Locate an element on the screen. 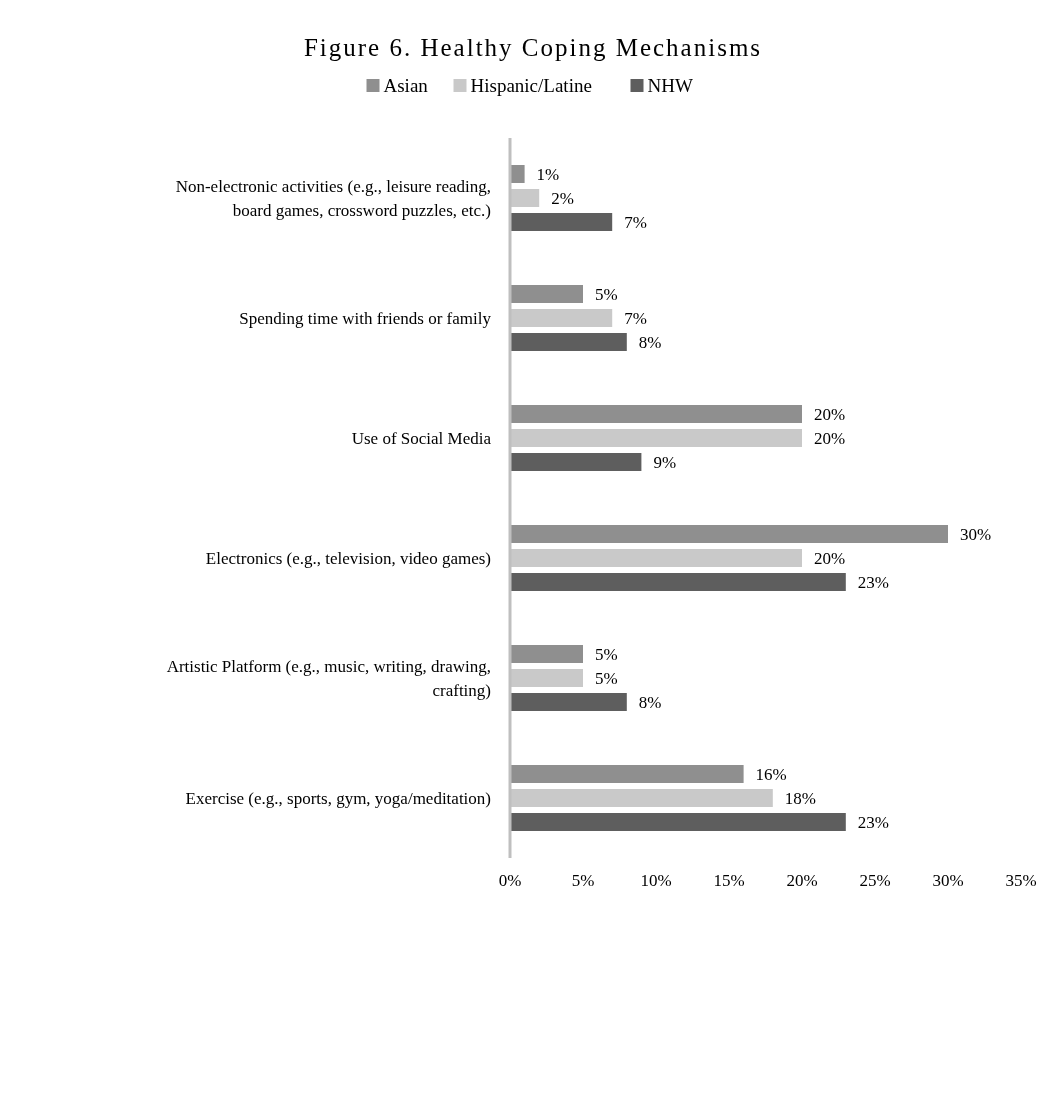 The height and width of the screenshot is (1095, 1050). y-tick-label: Electronics (e.g., television, video games) is located at coordinates (348, 558).